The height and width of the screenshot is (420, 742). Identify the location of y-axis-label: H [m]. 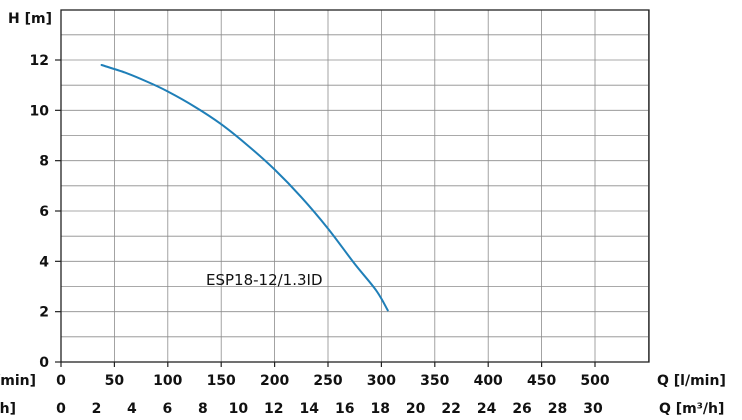
(30, 19).